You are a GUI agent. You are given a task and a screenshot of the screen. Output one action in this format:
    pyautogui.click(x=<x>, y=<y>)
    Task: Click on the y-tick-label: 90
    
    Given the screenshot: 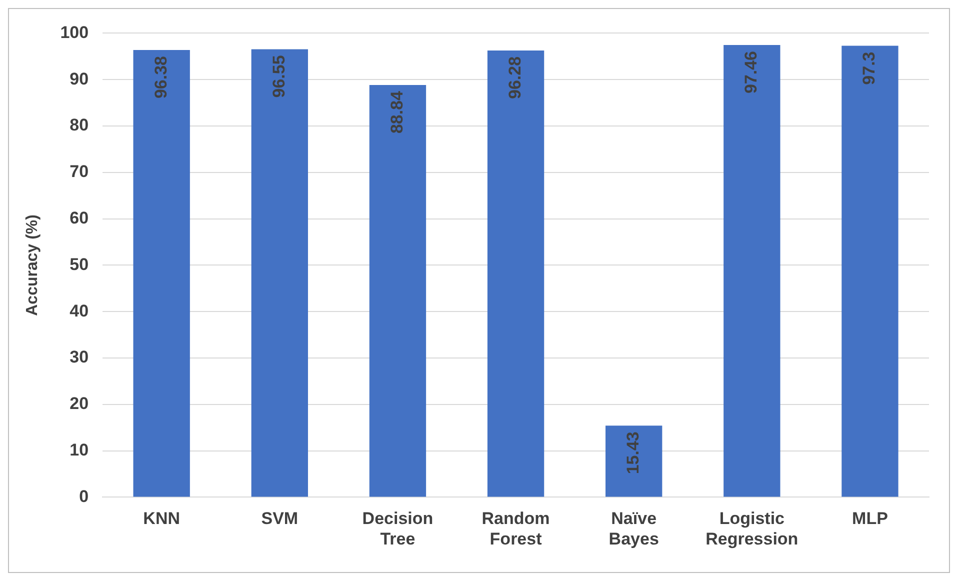 What is the action you would take?
    pyautogui.click(x=79, y=78)
    